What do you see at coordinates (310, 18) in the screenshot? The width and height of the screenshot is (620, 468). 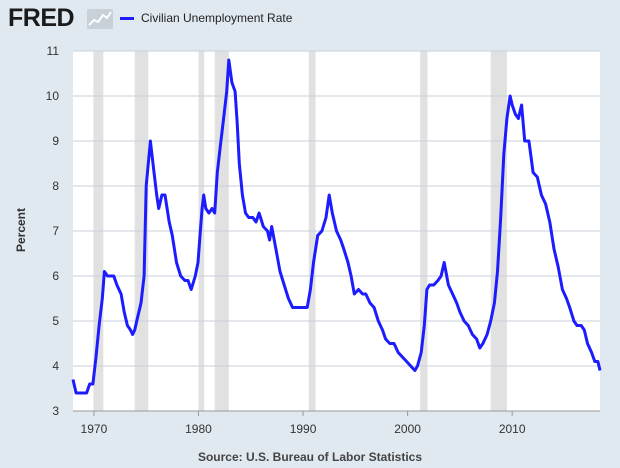 I see `chart-header: FRED Civilian Unemployment Rate` at bounding box center [310, 18].